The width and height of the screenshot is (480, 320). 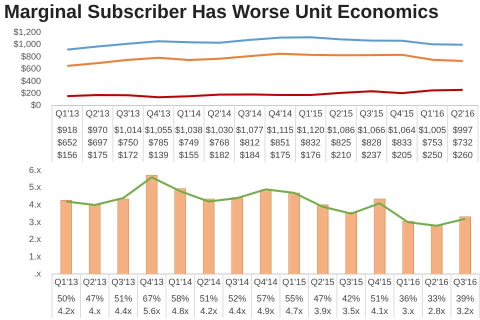 What do you see at coordinates (266, 311) in the screenshot?
I see `data-label: 4.9x` at bounding box center [266, 311].